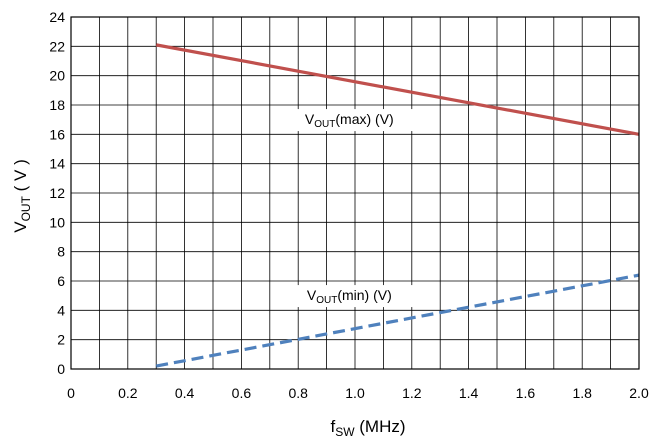 Image resolution: width=652 pixels, height=438 pixels. I want to click on x-tick-labels: 0 0.2 0.4 0.6 0.8 1.0 1.2 1.4 1.6 1.8 2.0, so click(358, 393).